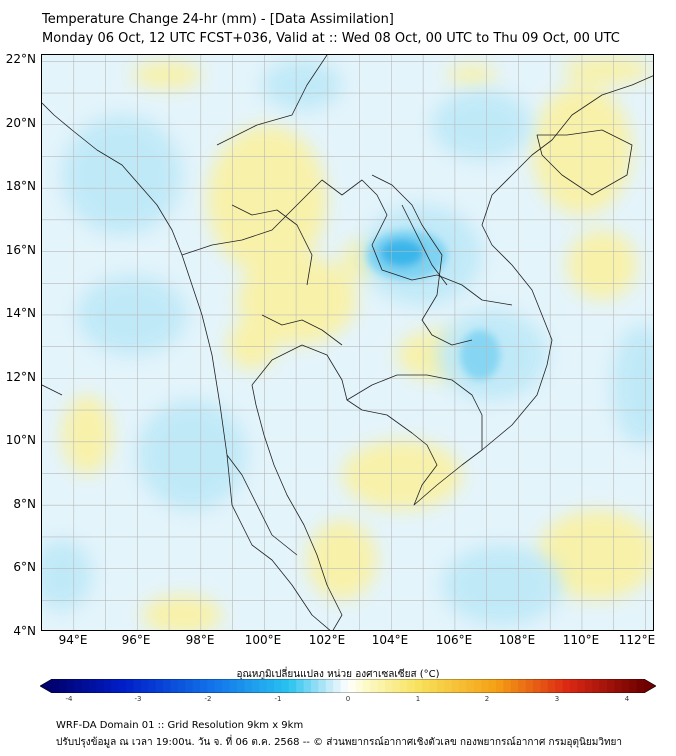  I want to click on colorbar-tick: 4, so click(627, 699).